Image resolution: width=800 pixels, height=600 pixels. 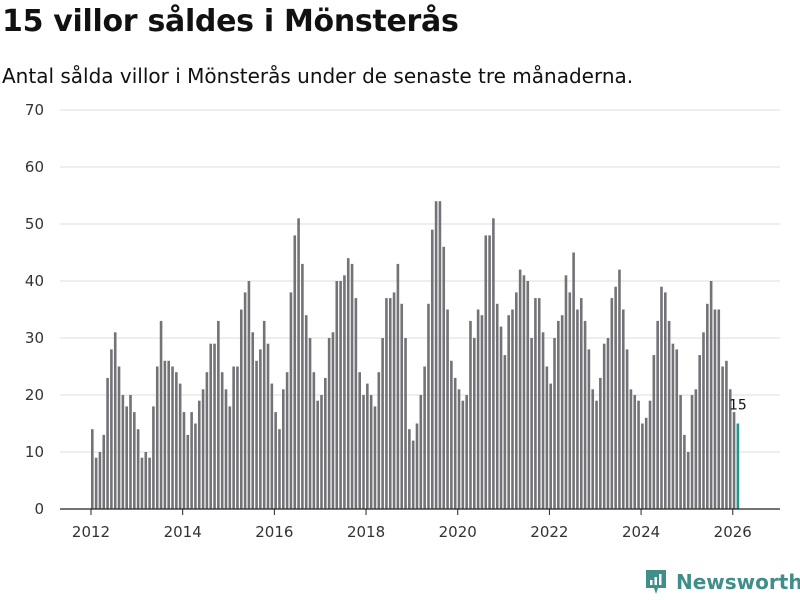 I want to click on y-tick-label: 60, so click(x=34, y=167).